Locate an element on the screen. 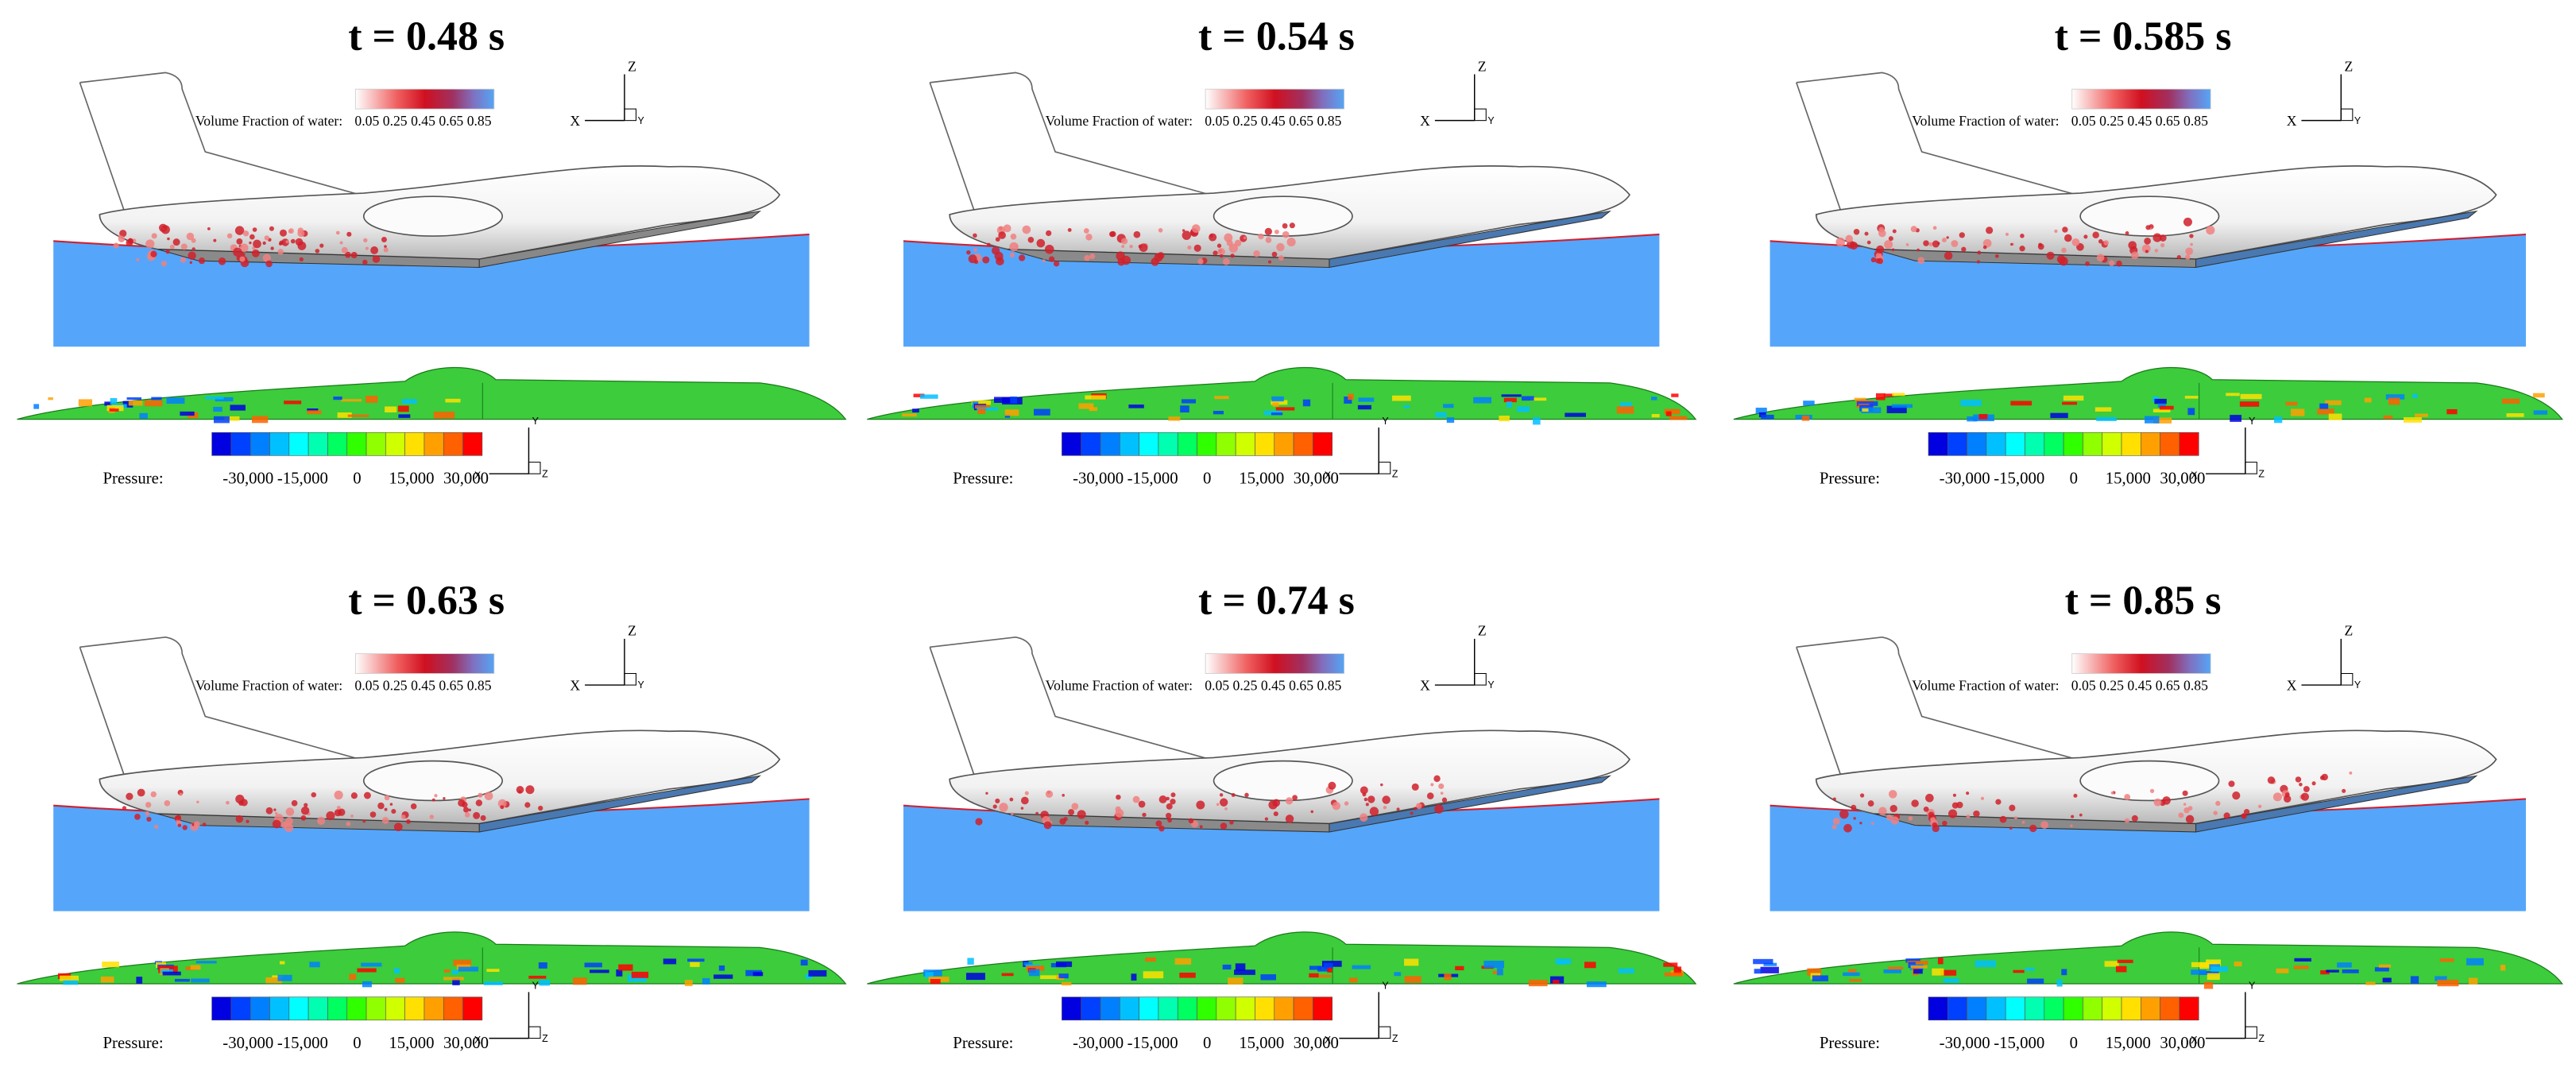 The width and height of the screenshot is (2576, 1068). vf-label: Volume Fraction of water: is located at coordinates (1119, 121).